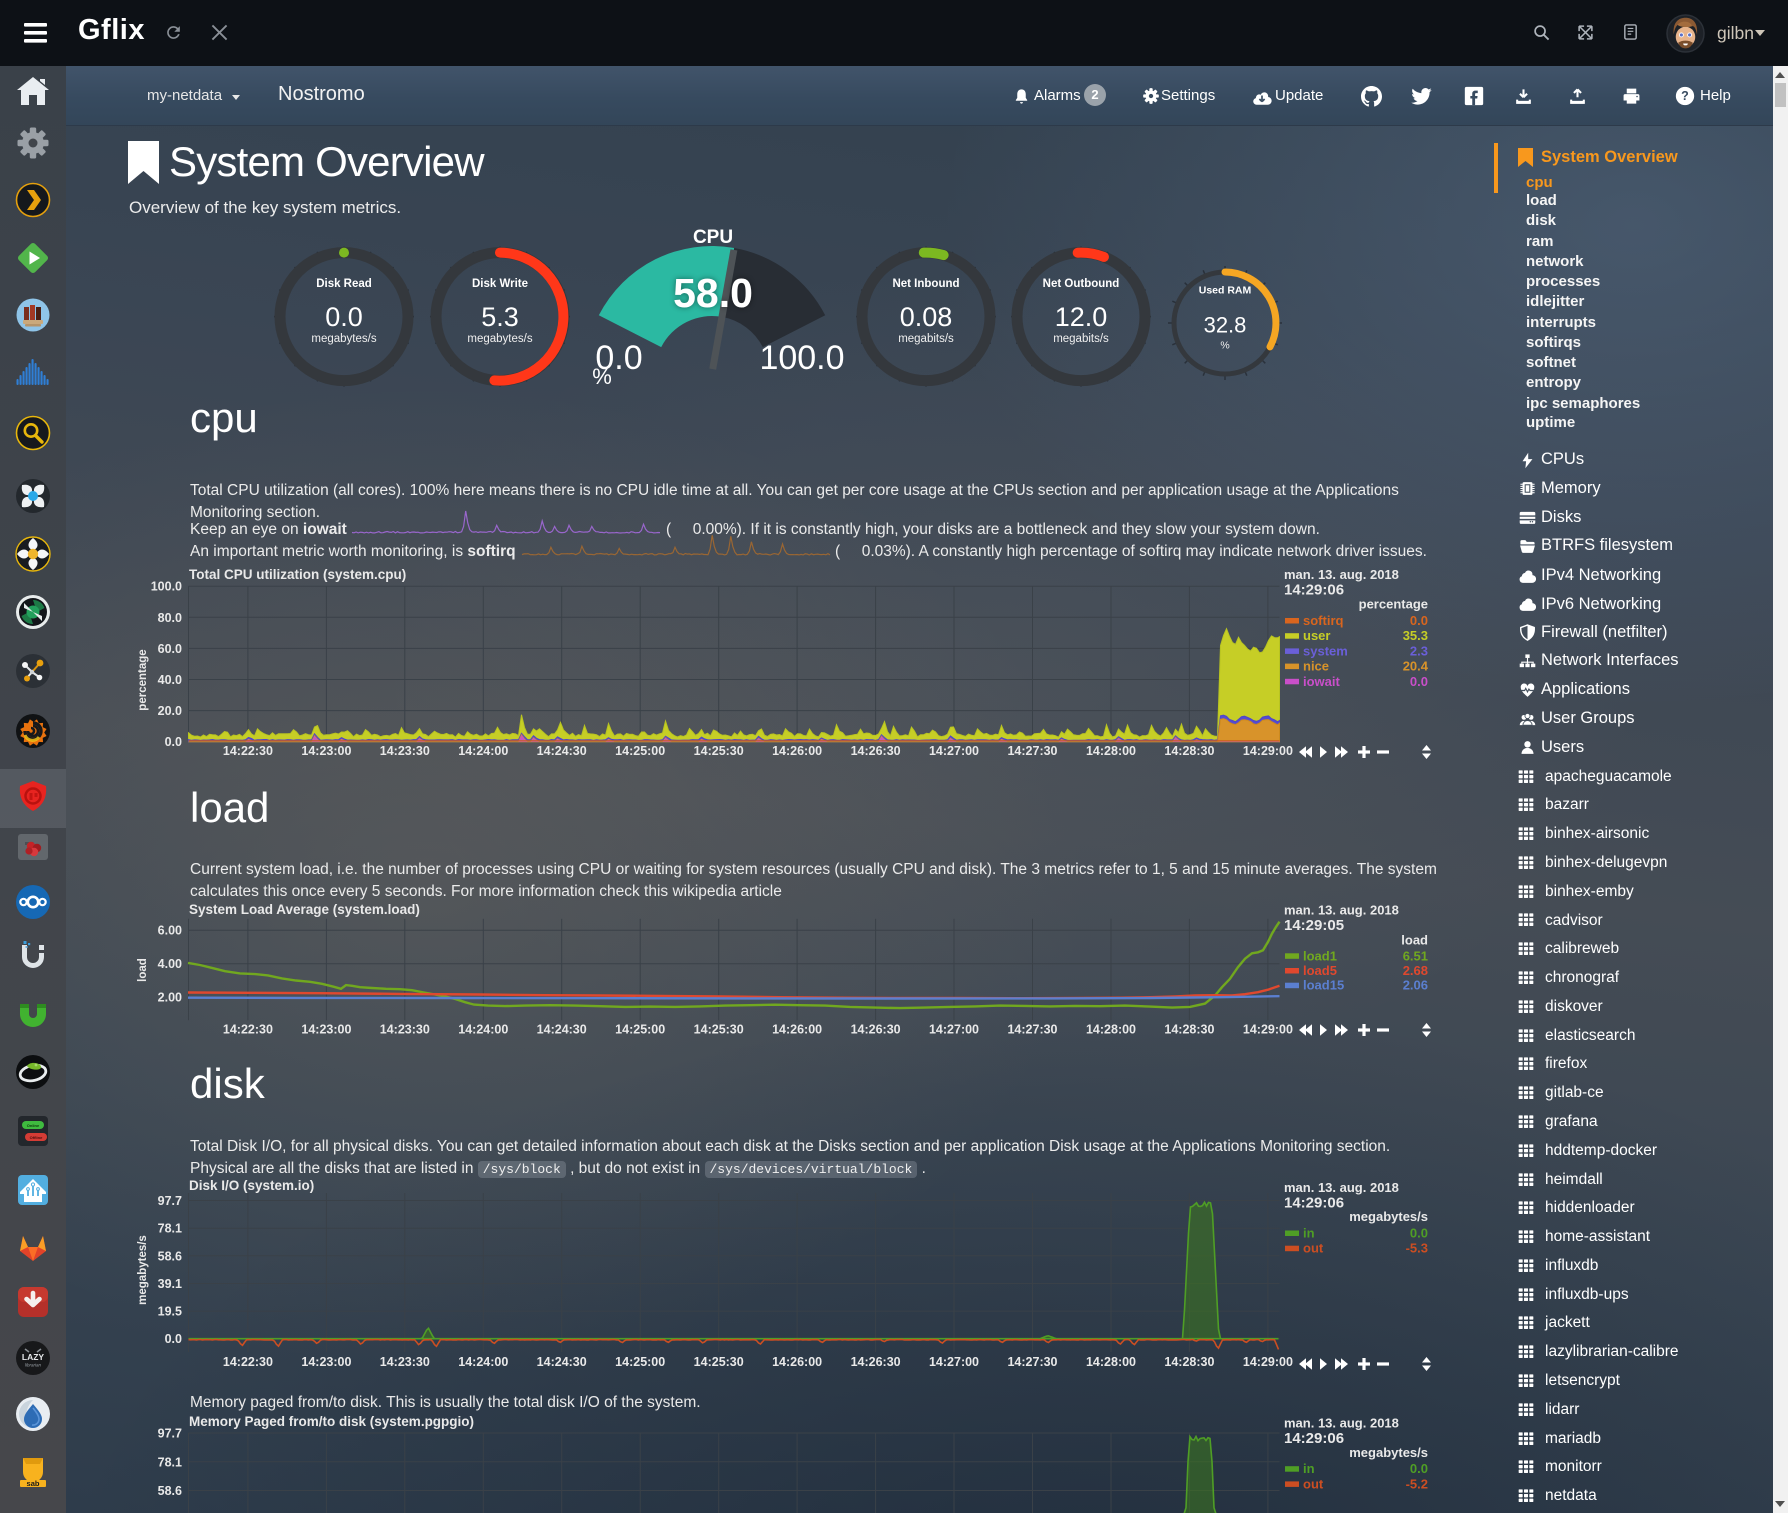  I want to click on svg-text: load, so click(1414, 940).